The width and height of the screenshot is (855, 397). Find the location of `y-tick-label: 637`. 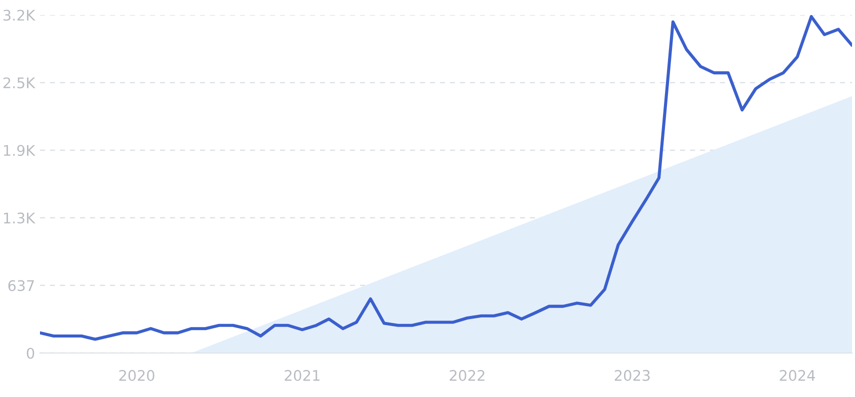

y-tick-label: 637 is located at coordinates (21, 286).